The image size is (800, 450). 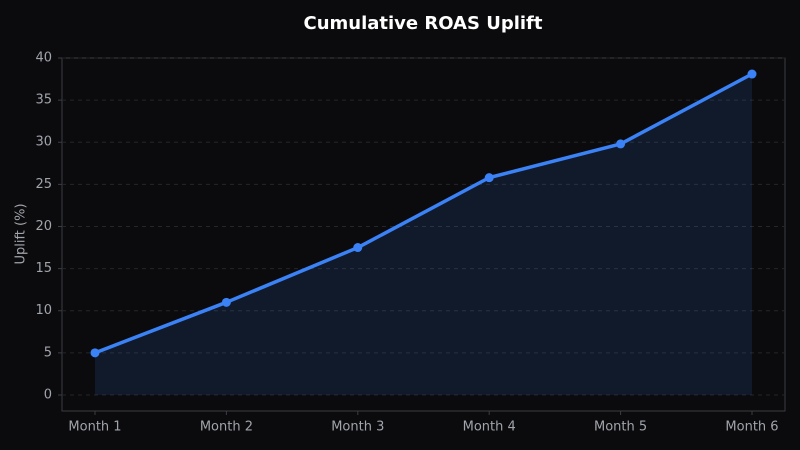 I want to click on y-tick-label: 5, so click(x=48, y=352).